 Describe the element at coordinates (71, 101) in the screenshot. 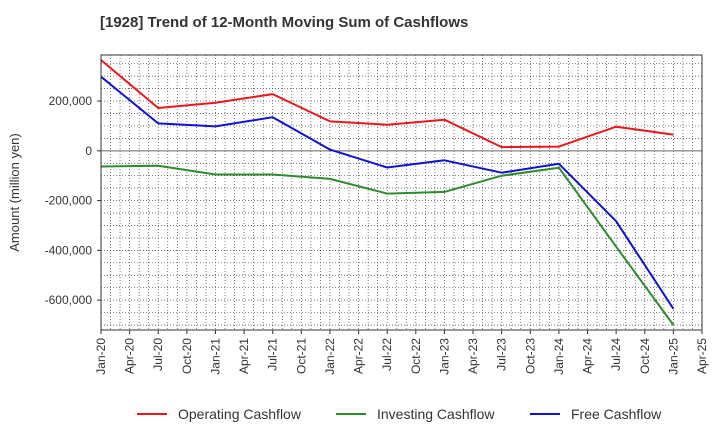

I see `y-tick-label: 200,000` at that location.